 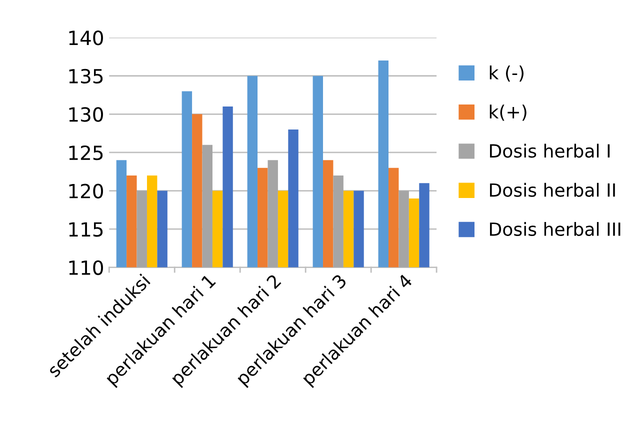 I want to click on legend-label: Dosis herbal I, so click(x=550, y=151).